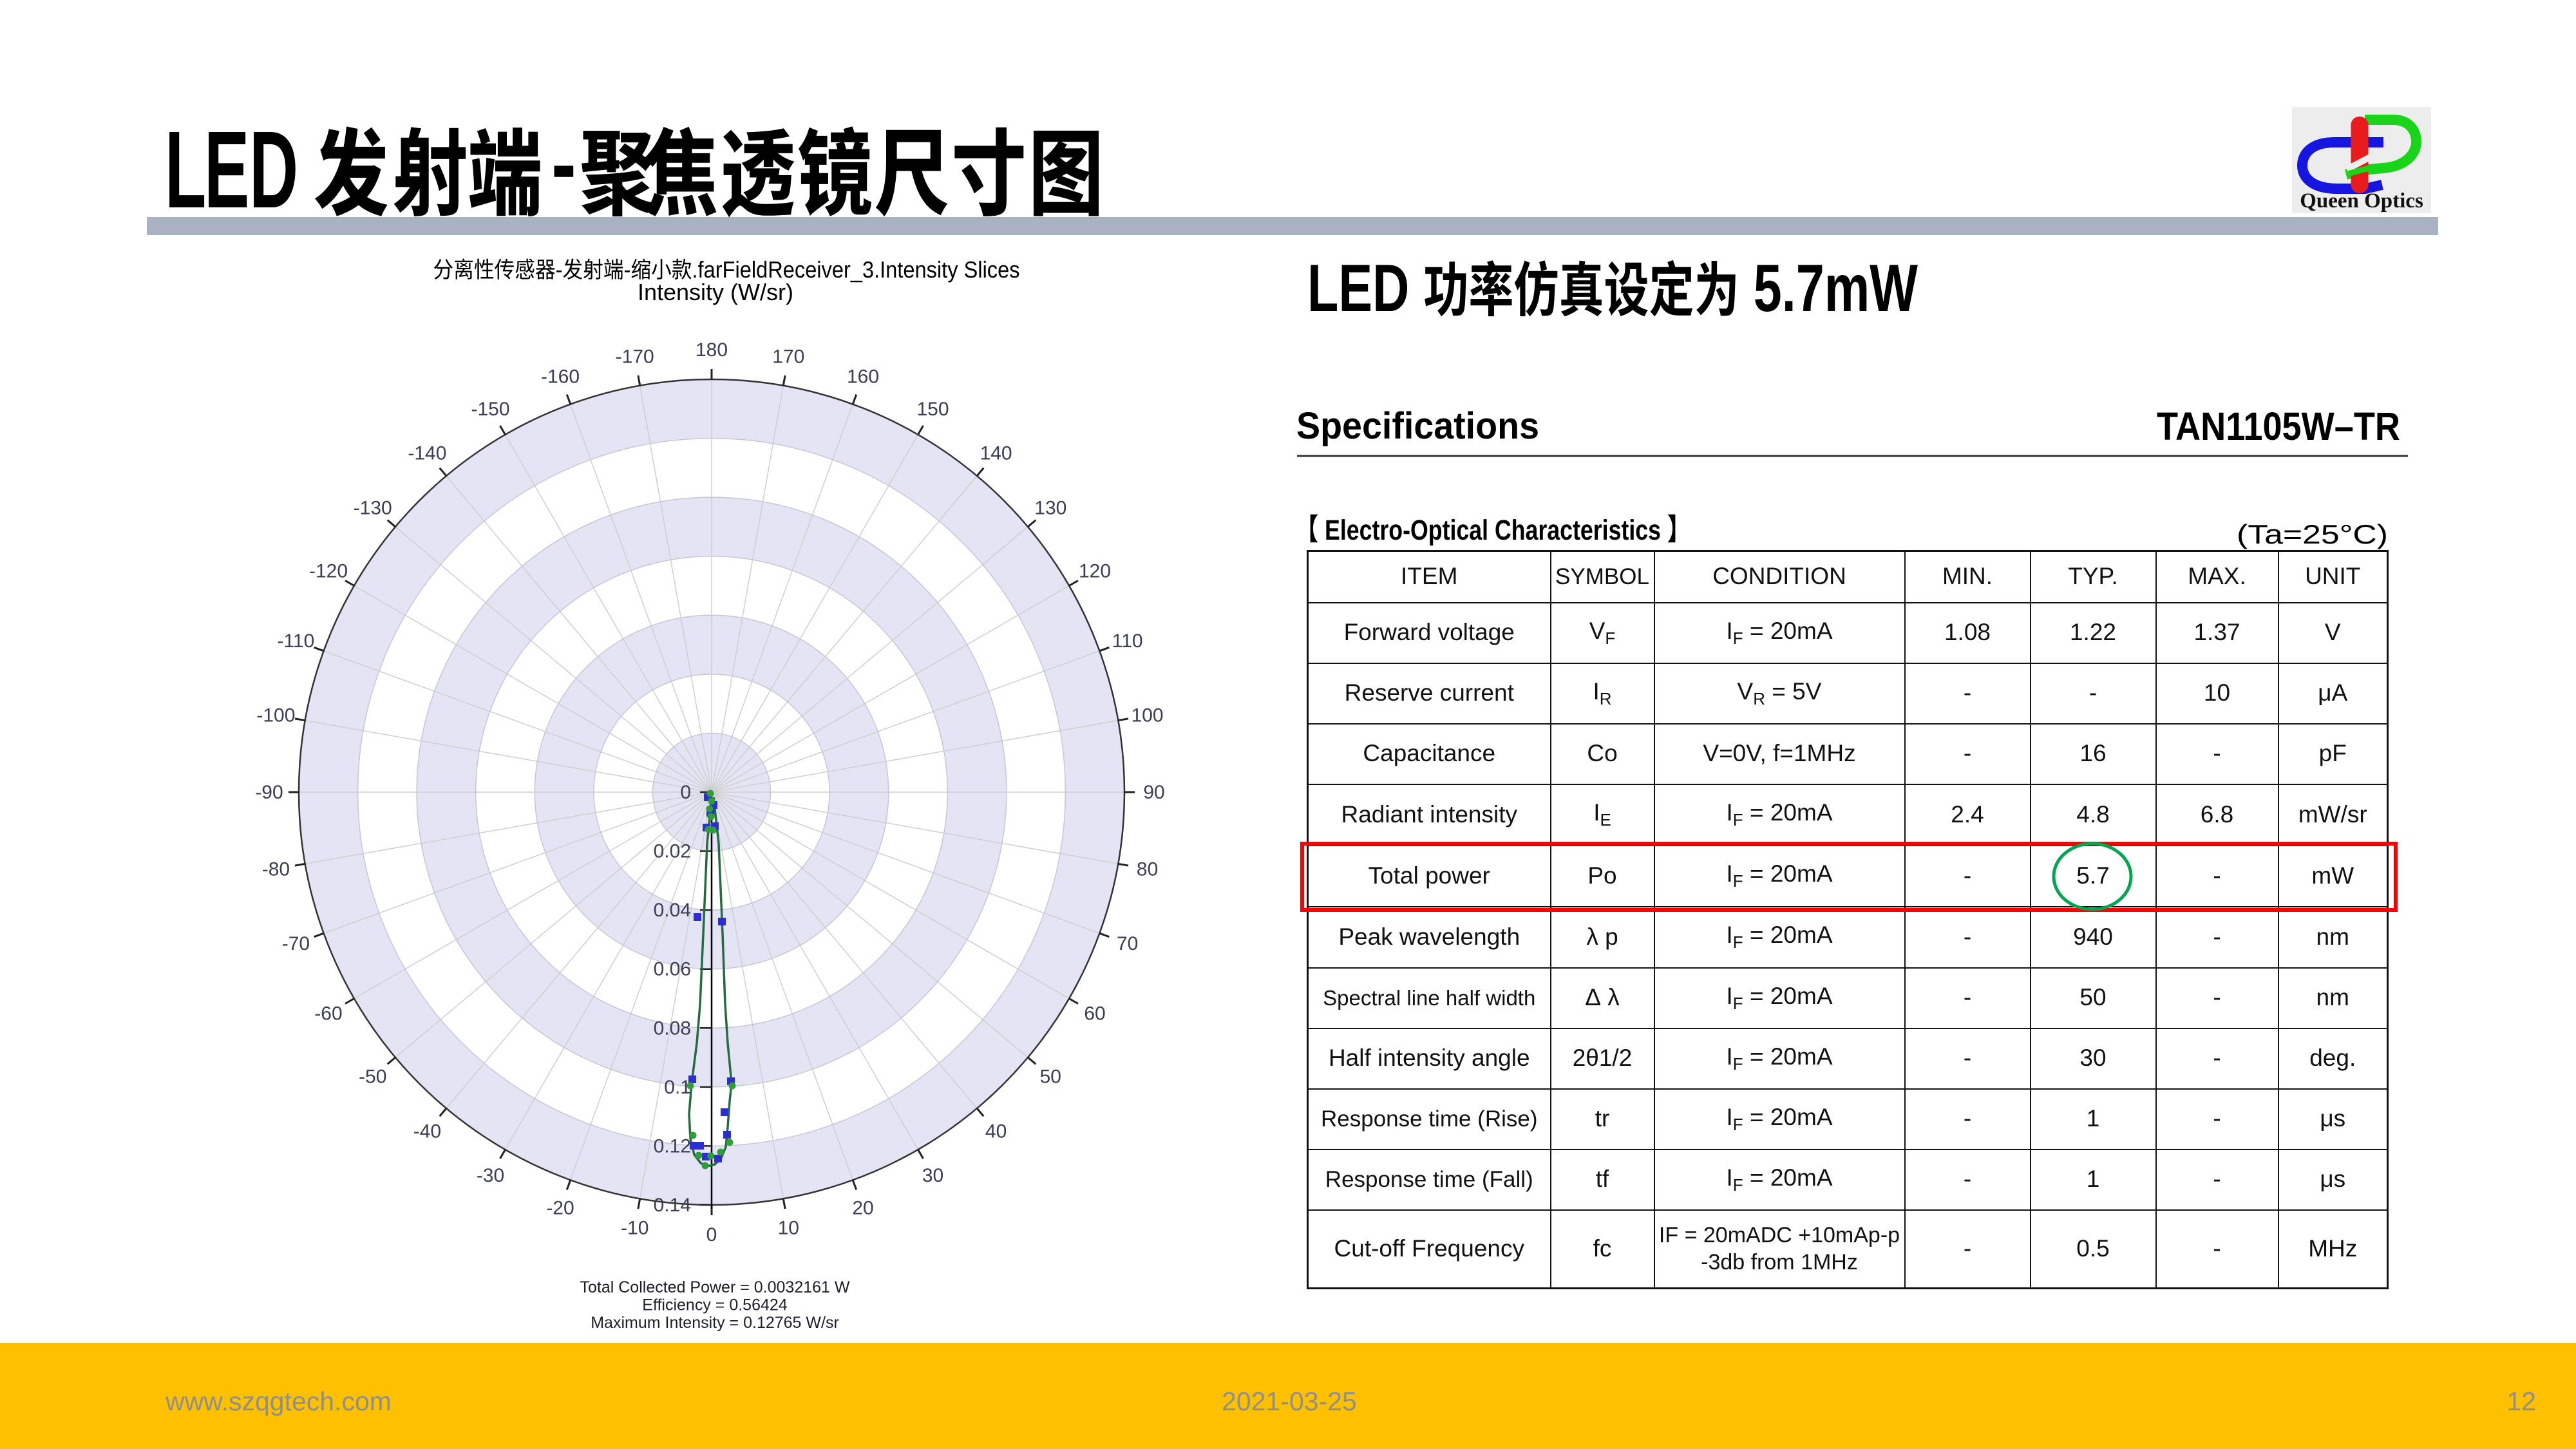  What do you see at coordinates (2361, 201) in the screenshot?
I see `svg-text: Queen Optics` at bounding box center [2361, 201].